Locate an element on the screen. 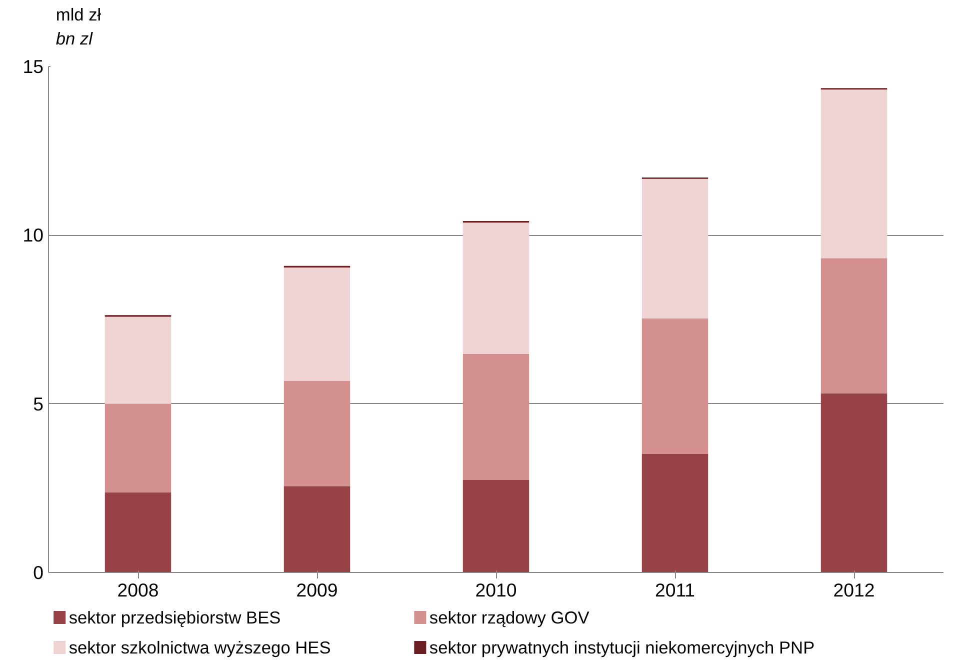  legend-label: sektor prywatnych instytucji niekomercyjnych PNP is located at coordinates (622, 648).